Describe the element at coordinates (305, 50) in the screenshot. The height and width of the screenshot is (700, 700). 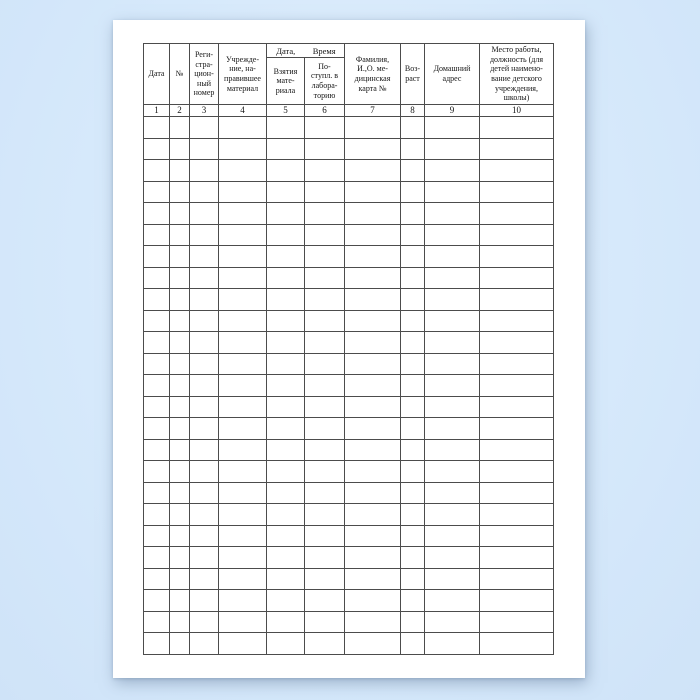
I see `header-cell-date-time-group: Дата, Время` at that location.